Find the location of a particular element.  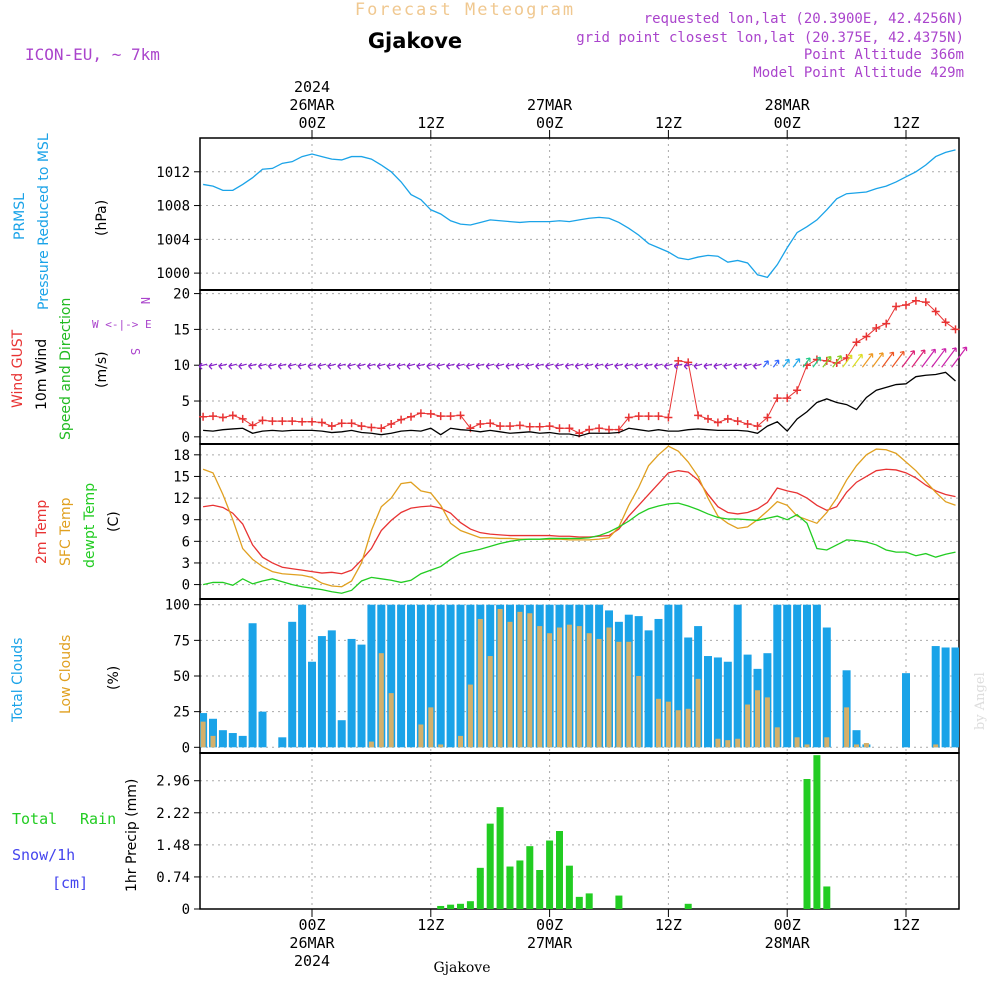

wind-10m-title: 10m Wind is located at coordinates (42, 374).